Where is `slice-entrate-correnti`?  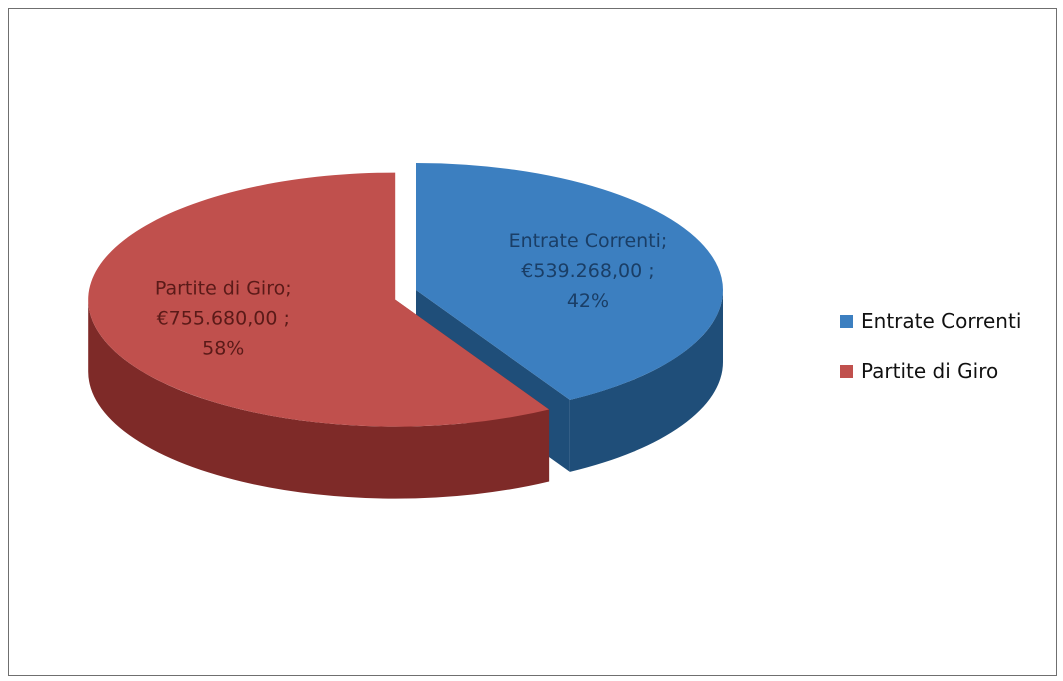 slice-entrate-correnti is located at coordinates (569, 281).